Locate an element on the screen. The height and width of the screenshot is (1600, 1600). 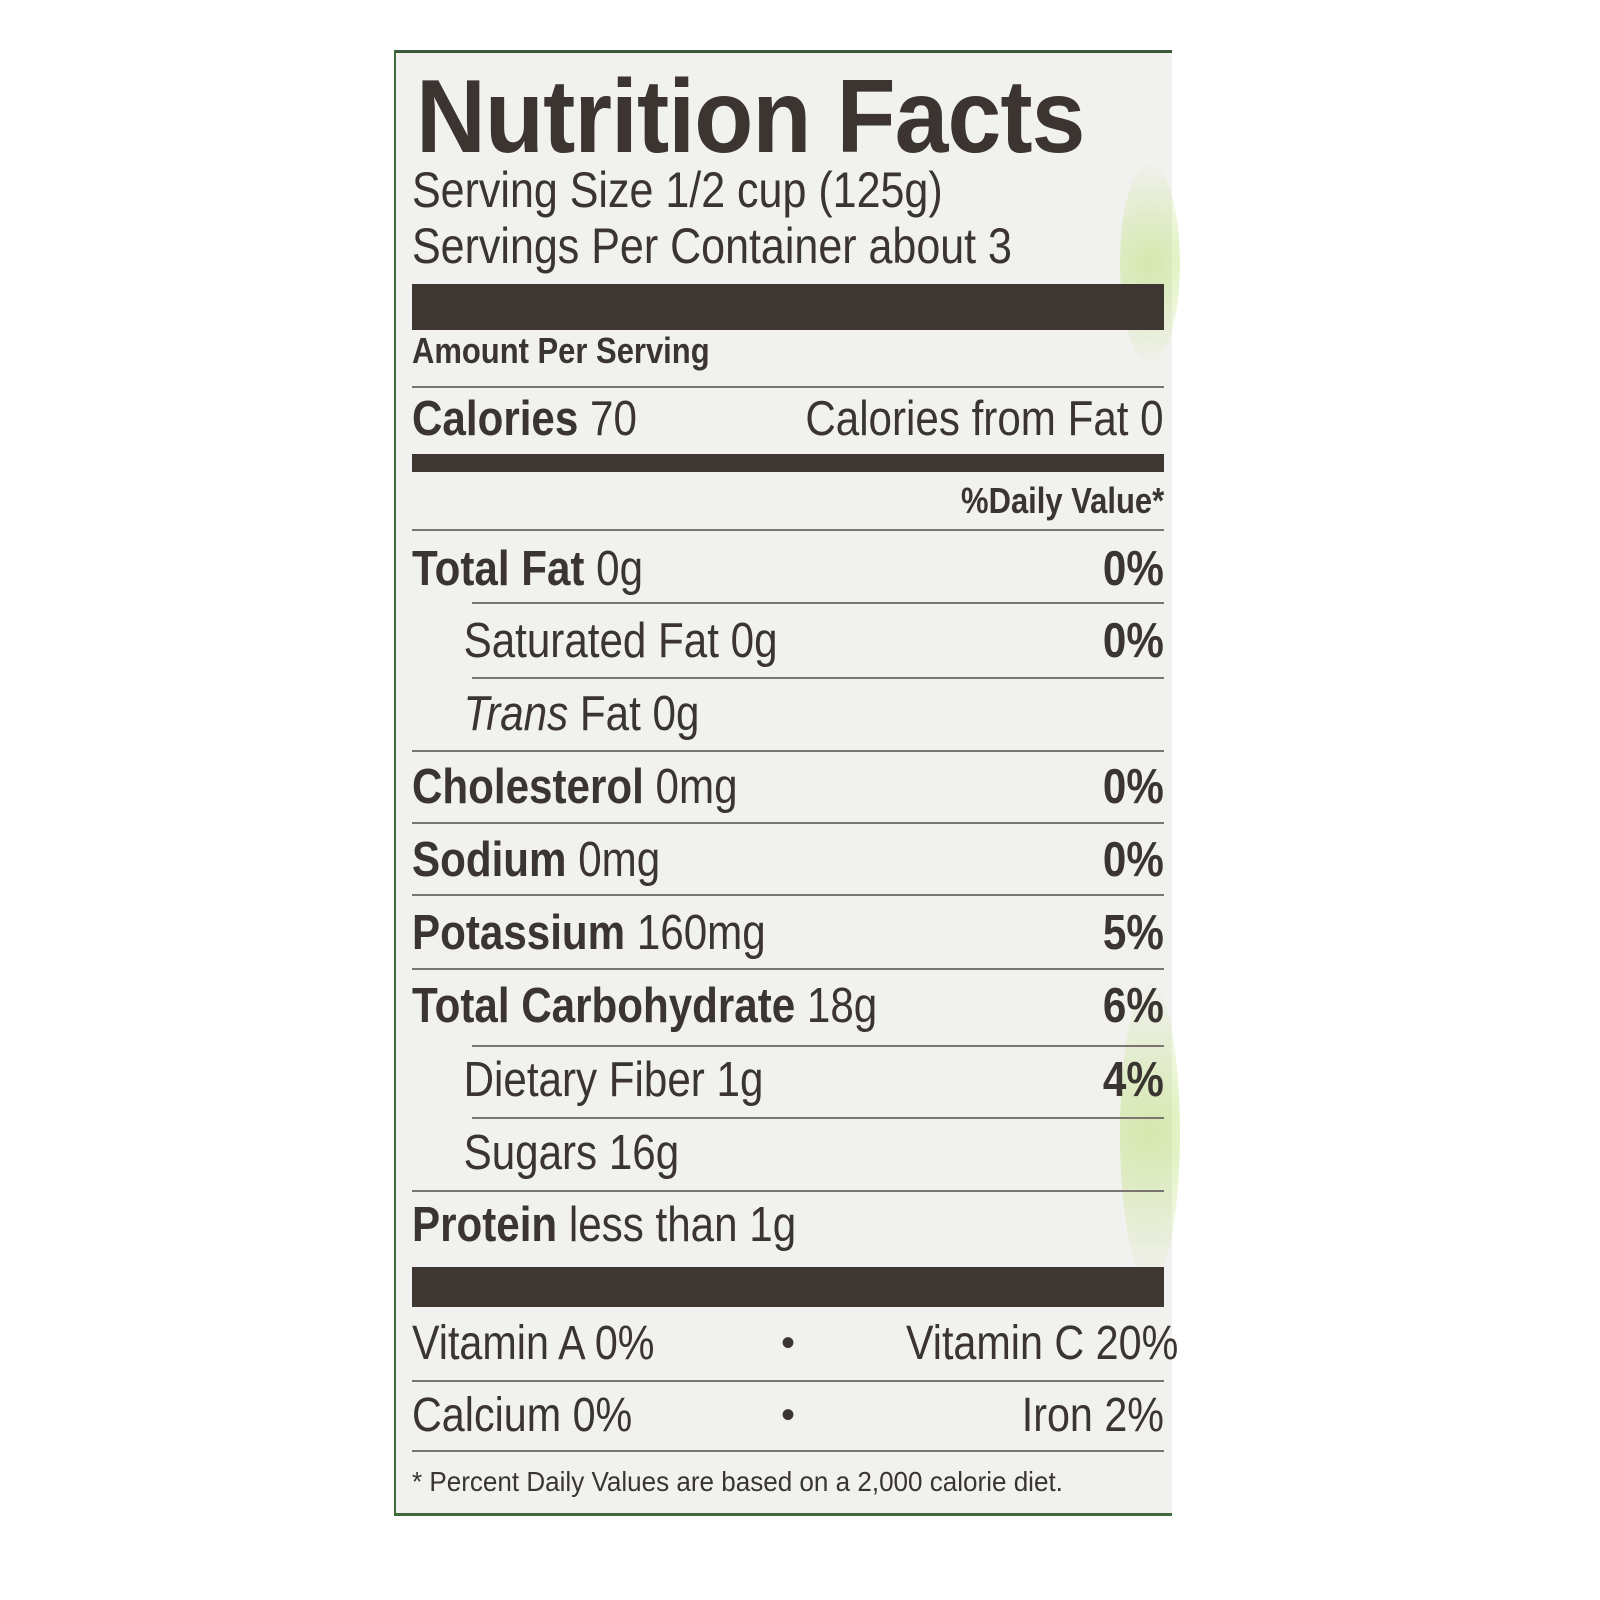
calories-row: Calories 70 Calories from Fat 0 is located at coordinates (788, 419).